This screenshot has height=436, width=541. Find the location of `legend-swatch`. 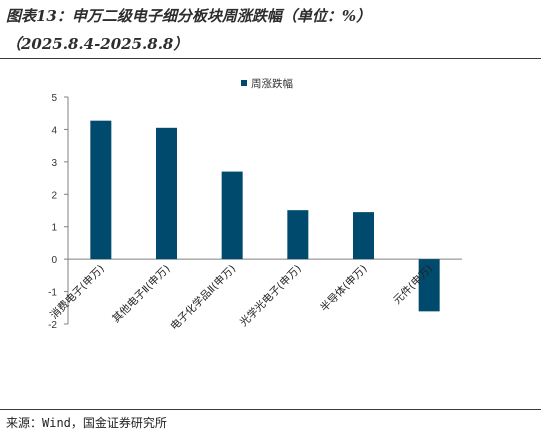

legend-swatch is located at coordinates (244, 83).